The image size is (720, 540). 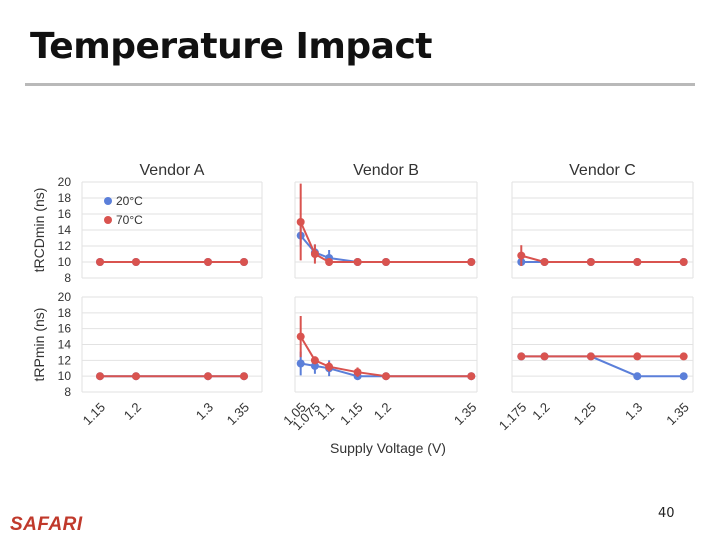 I want to click on y-axis-label: tRCDmin (ns), so click(x=39, y=230).